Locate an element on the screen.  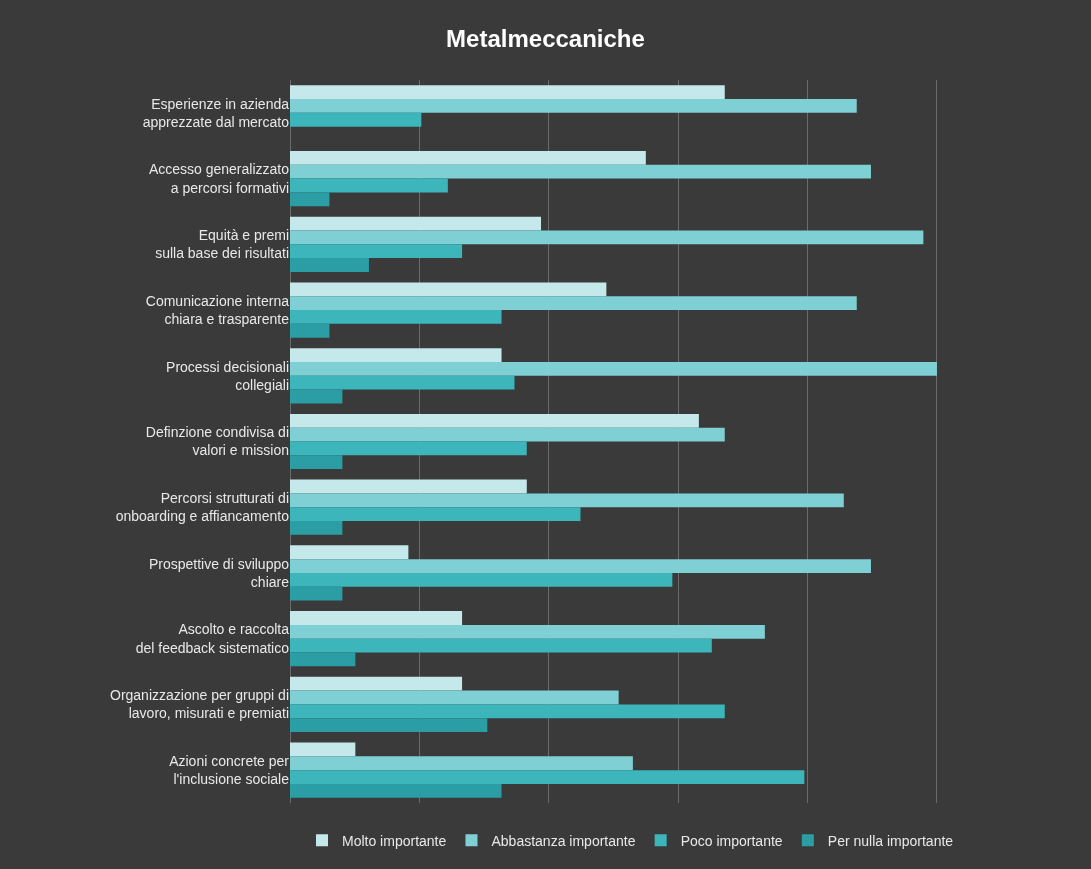
y-tick-label: Prospettive di sviluppo chiare is located at coordinates (219, 572).